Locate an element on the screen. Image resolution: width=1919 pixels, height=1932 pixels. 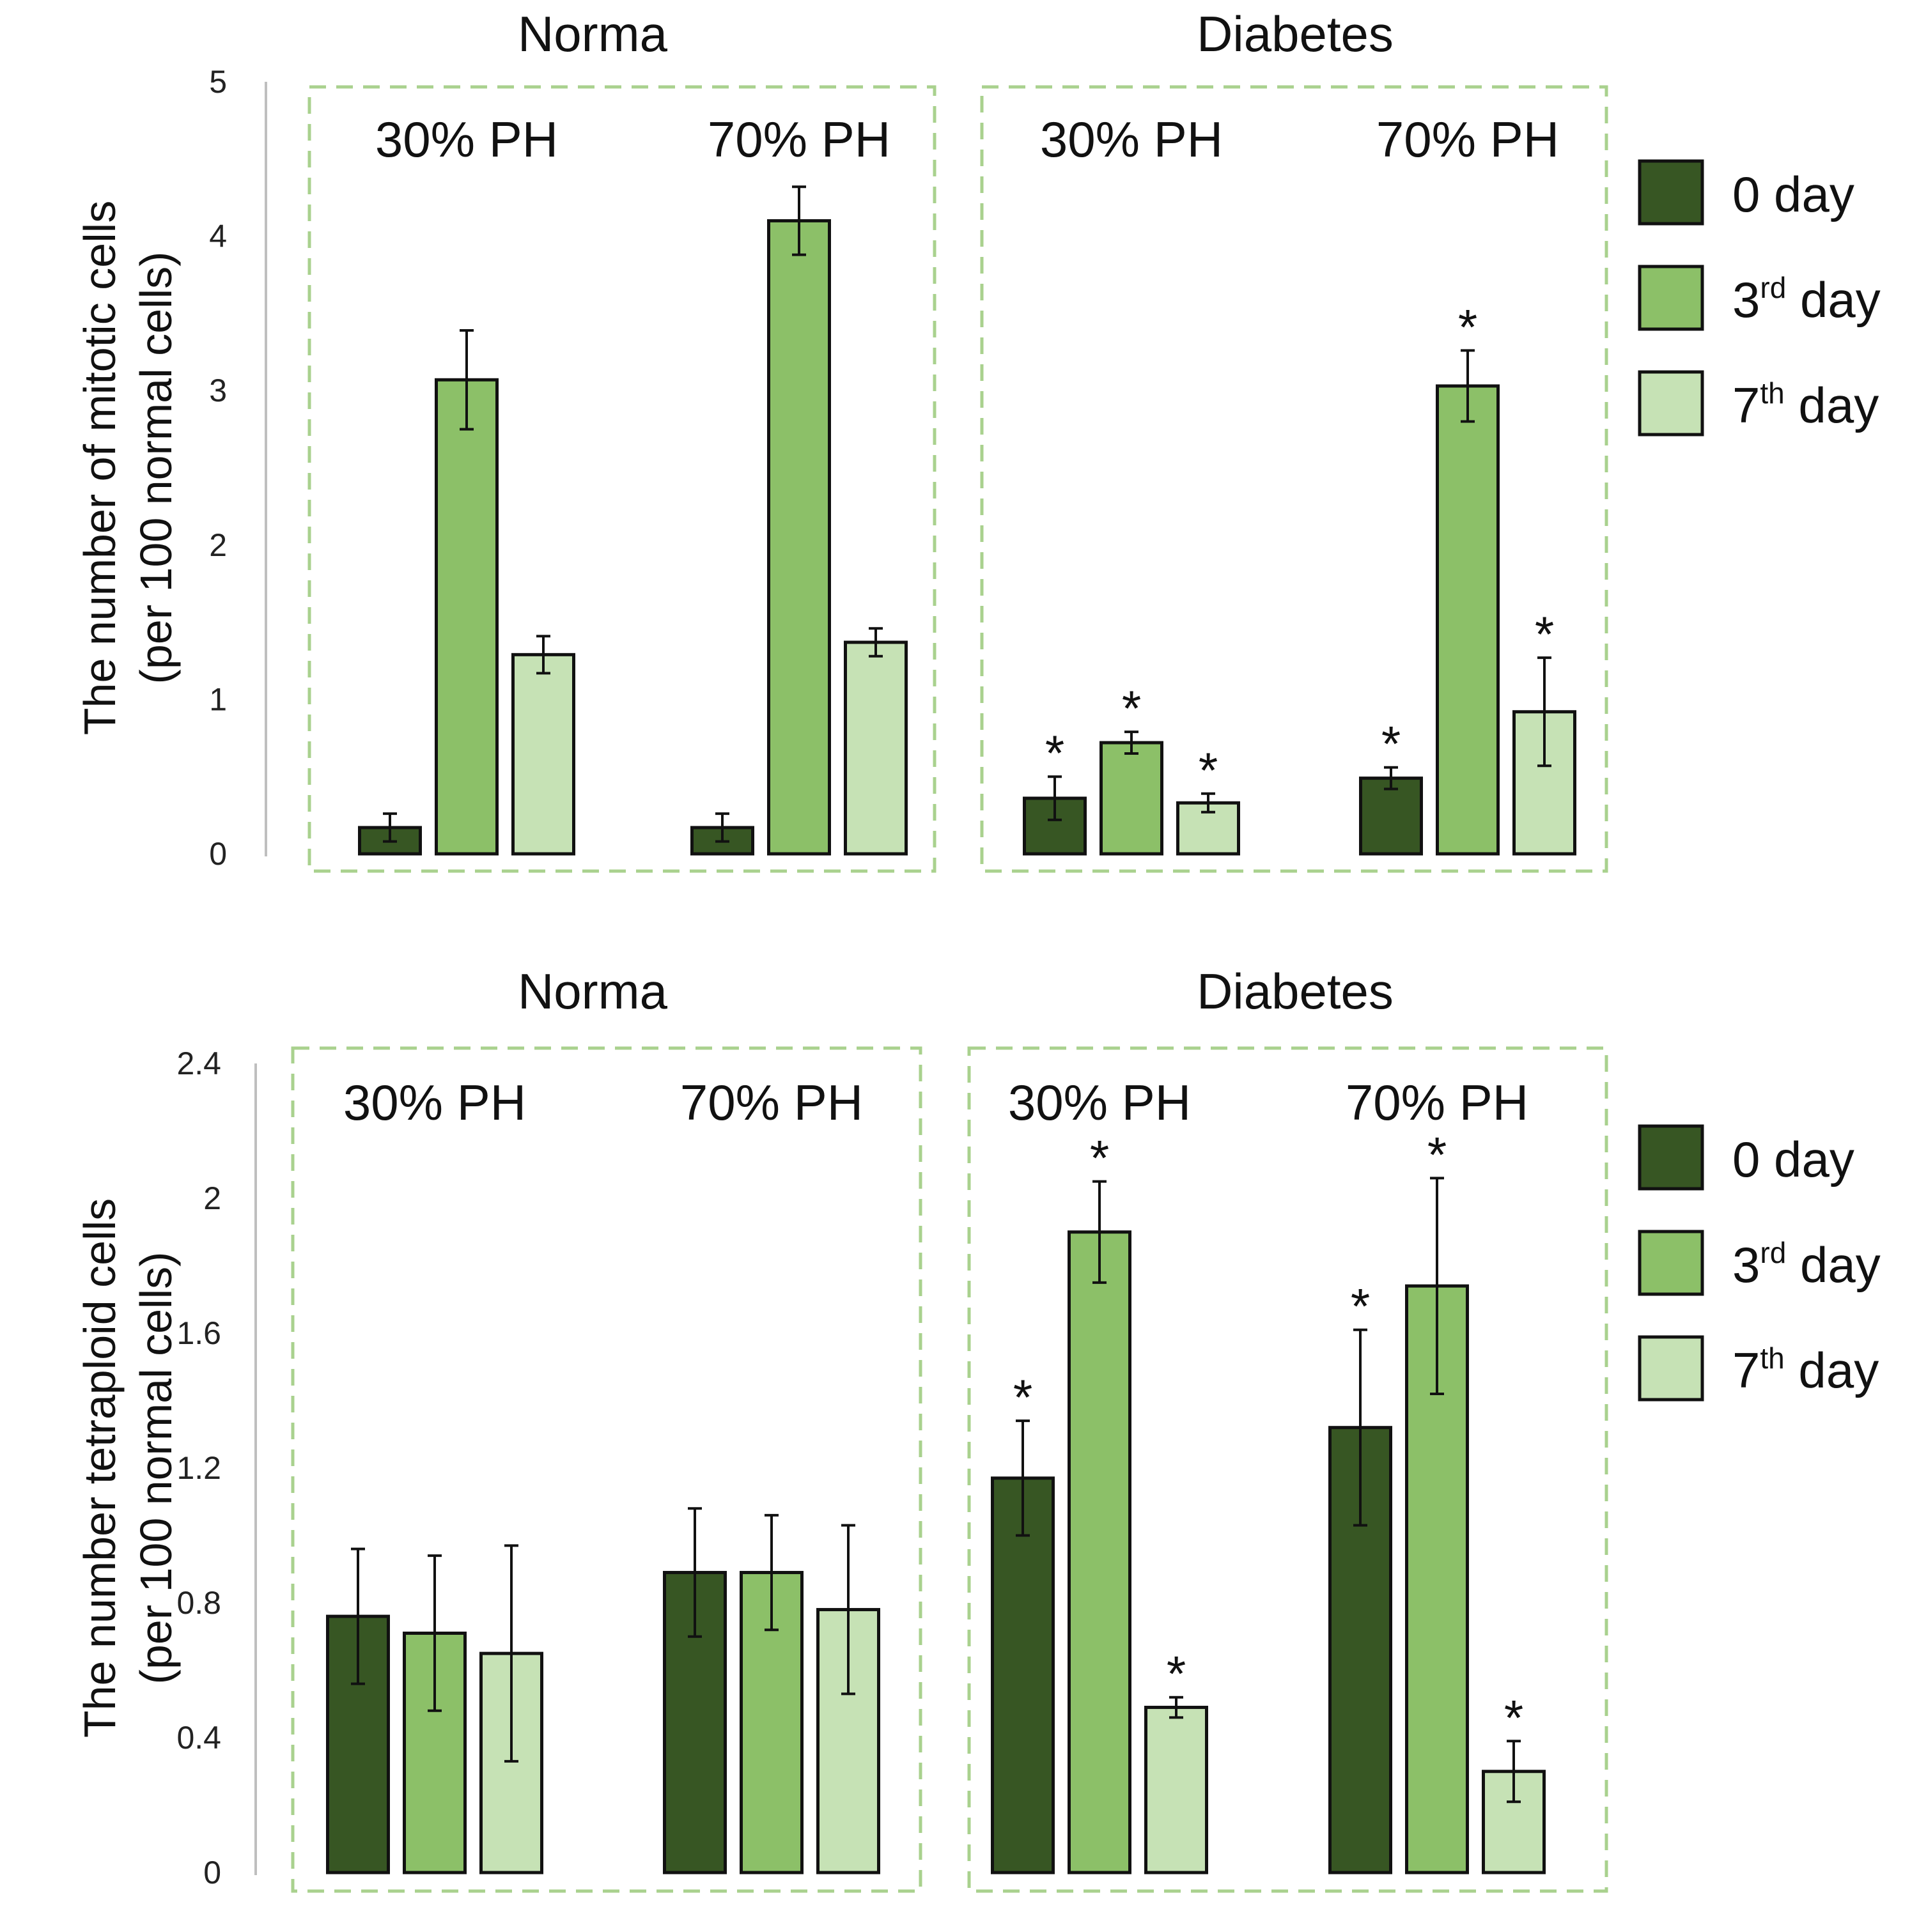
y-tick-label: 1.6 is located at coordinates (198, 1333).